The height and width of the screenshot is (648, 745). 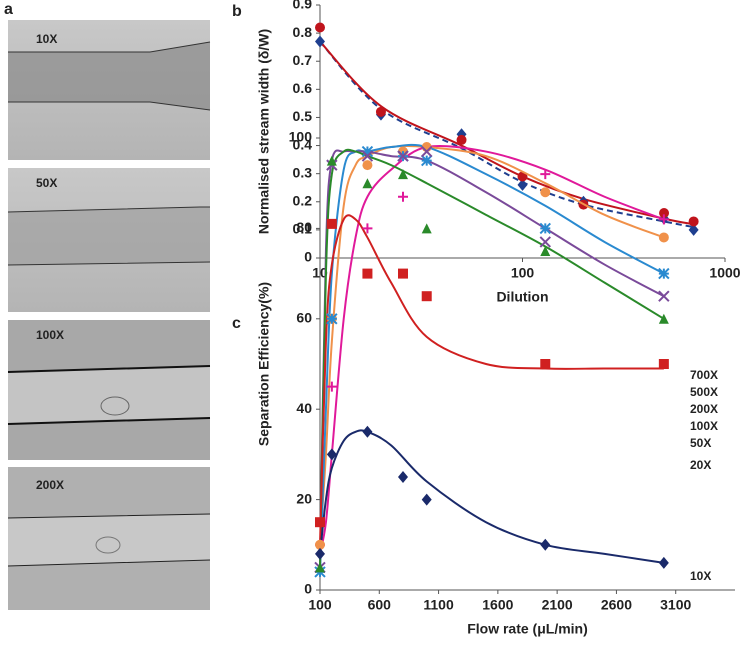 I want to click on x-tick-label: 1600, so click(x=497, y=605).